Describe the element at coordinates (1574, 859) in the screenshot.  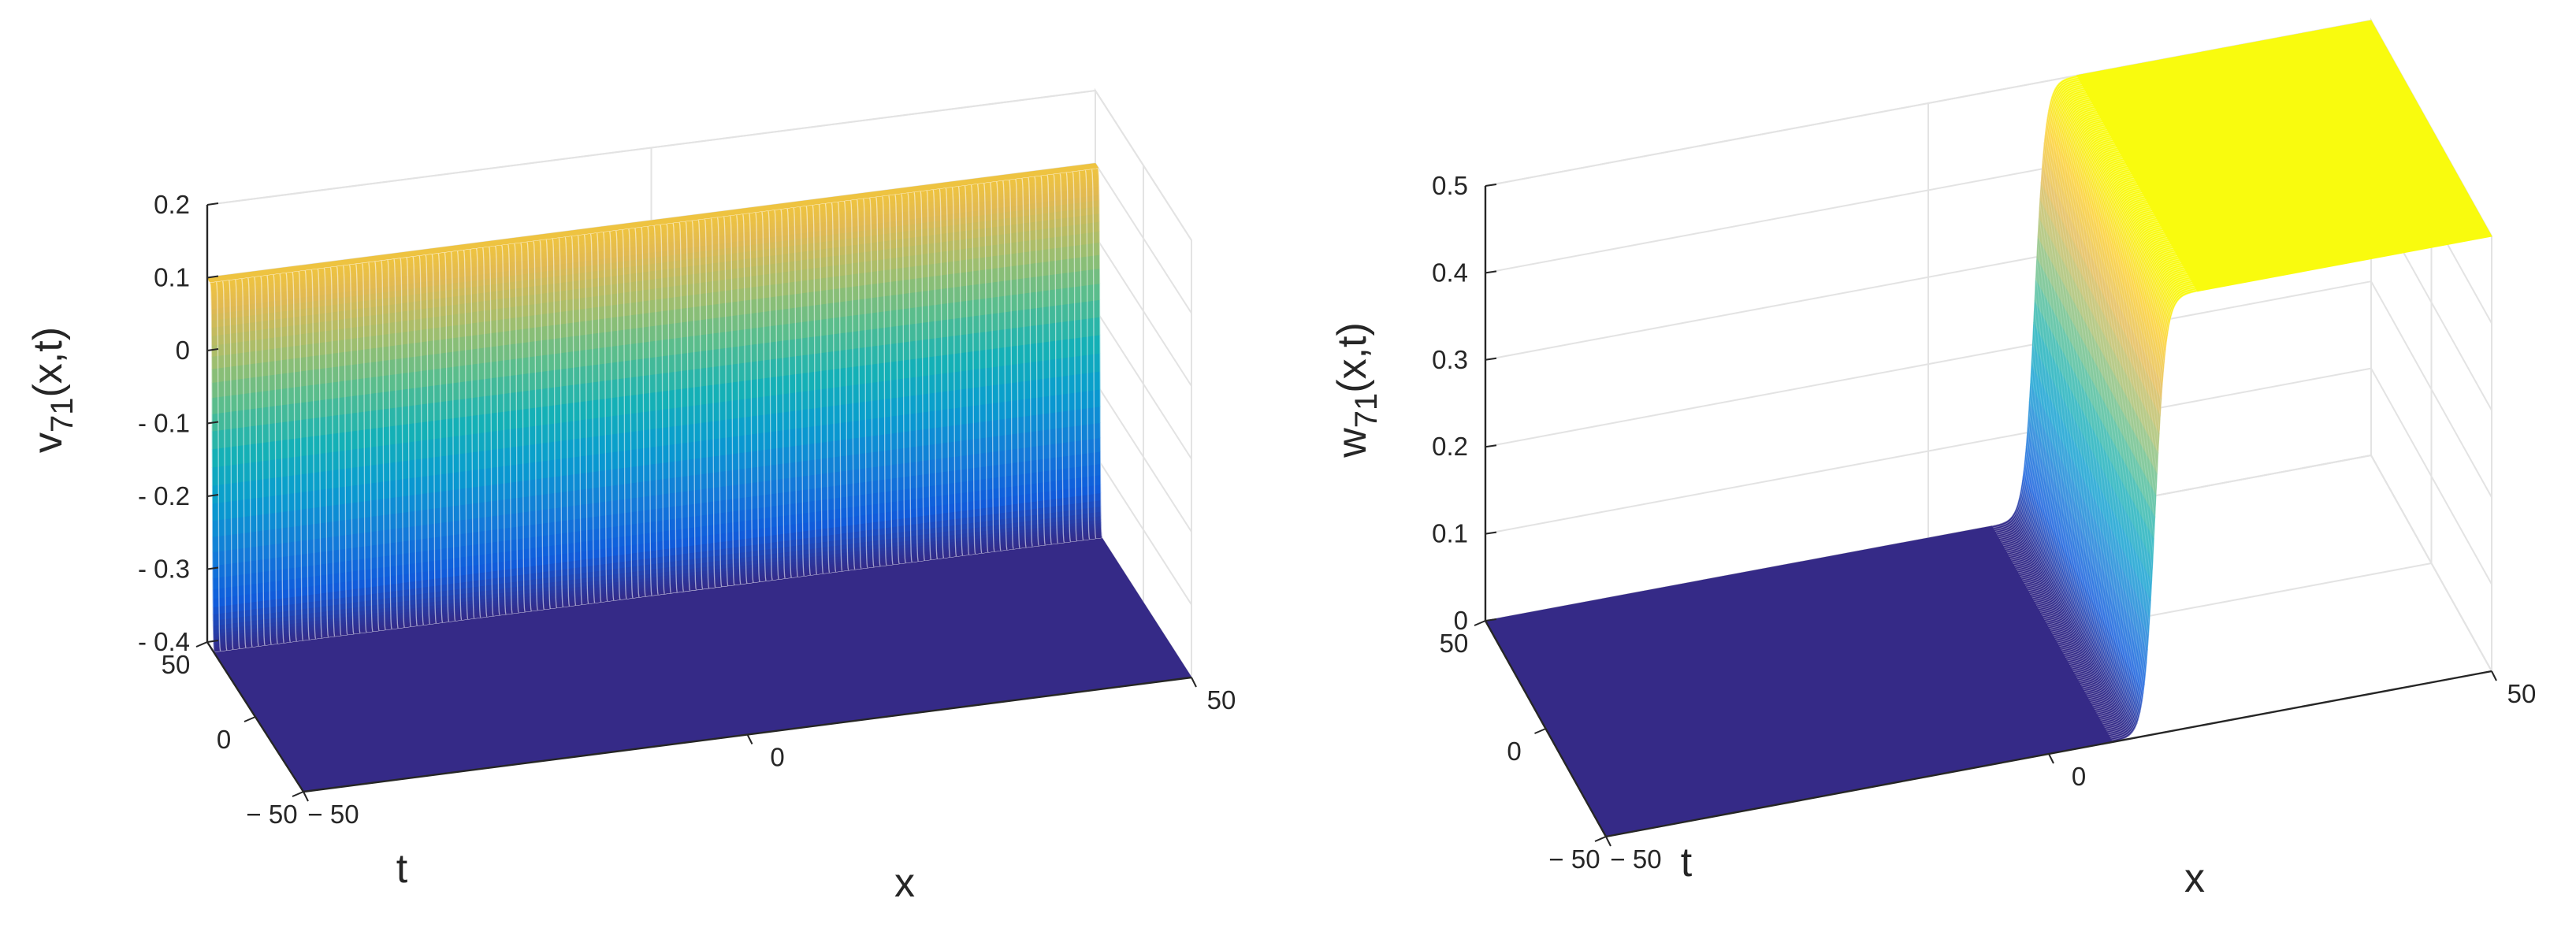
I see `t-tick-label: − 50` at that location.